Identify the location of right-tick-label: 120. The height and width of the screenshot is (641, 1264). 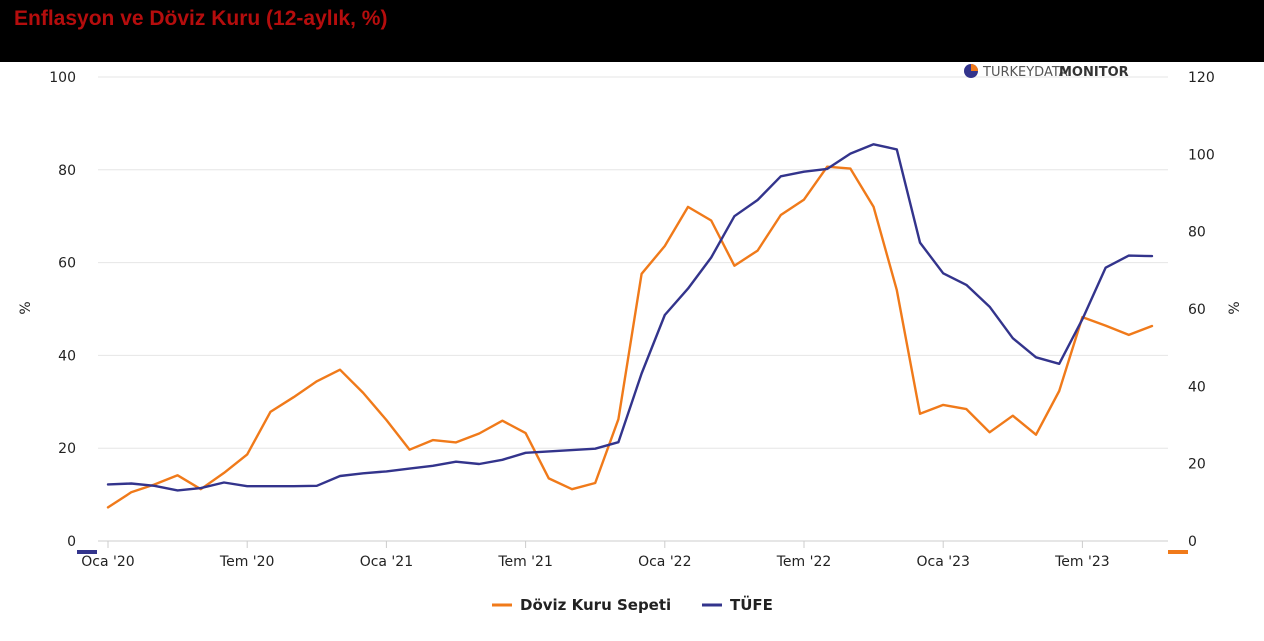
(1201, 78).